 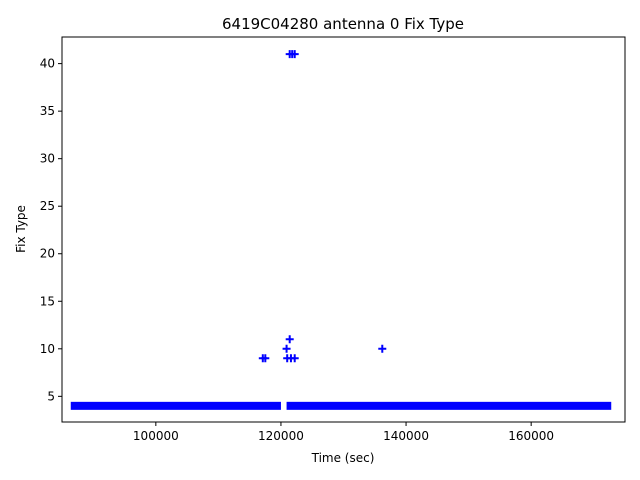 I want to click on y-tick-label: 30, so click(x=47, y=159).